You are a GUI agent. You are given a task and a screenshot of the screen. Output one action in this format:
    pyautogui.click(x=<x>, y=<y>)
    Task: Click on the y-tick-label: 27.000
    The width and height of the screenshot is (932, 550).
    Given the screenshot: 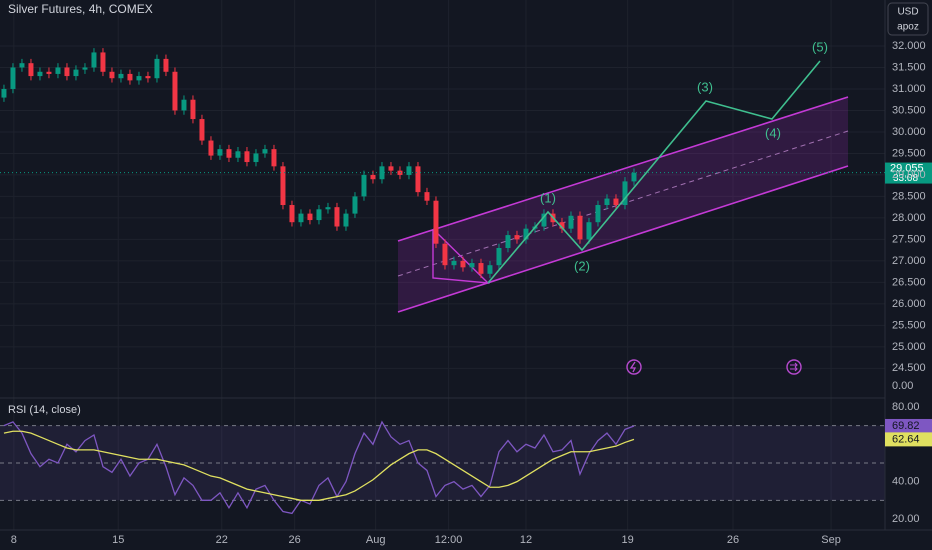 What is the action you would take?
    pyautogui.click(x=909, y=261)
    